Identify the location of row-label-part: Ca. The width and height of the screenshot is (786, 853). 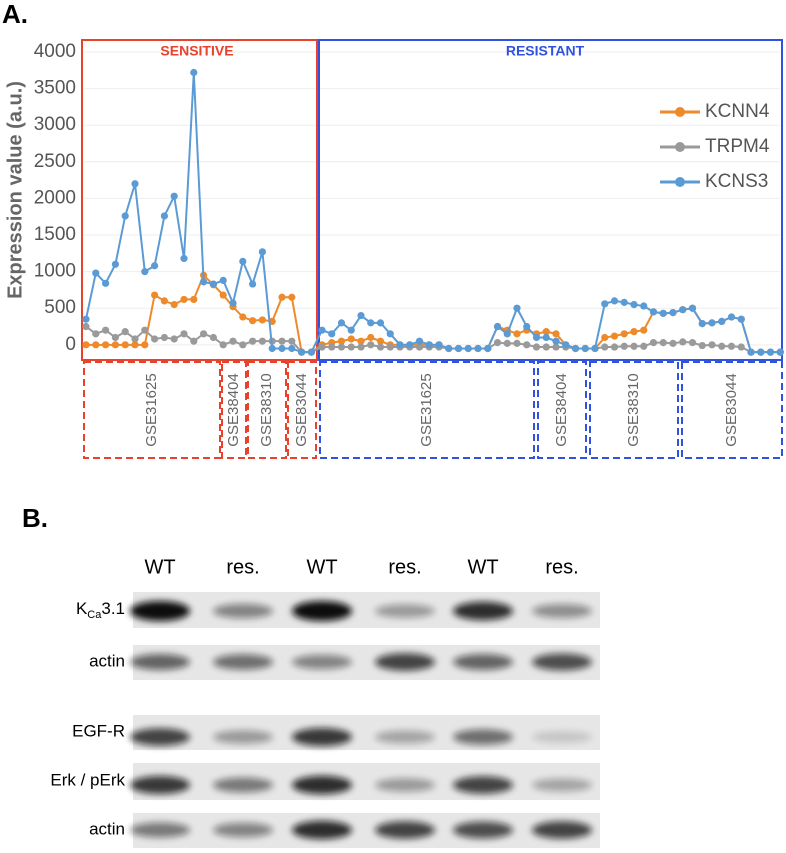
(94, 615).